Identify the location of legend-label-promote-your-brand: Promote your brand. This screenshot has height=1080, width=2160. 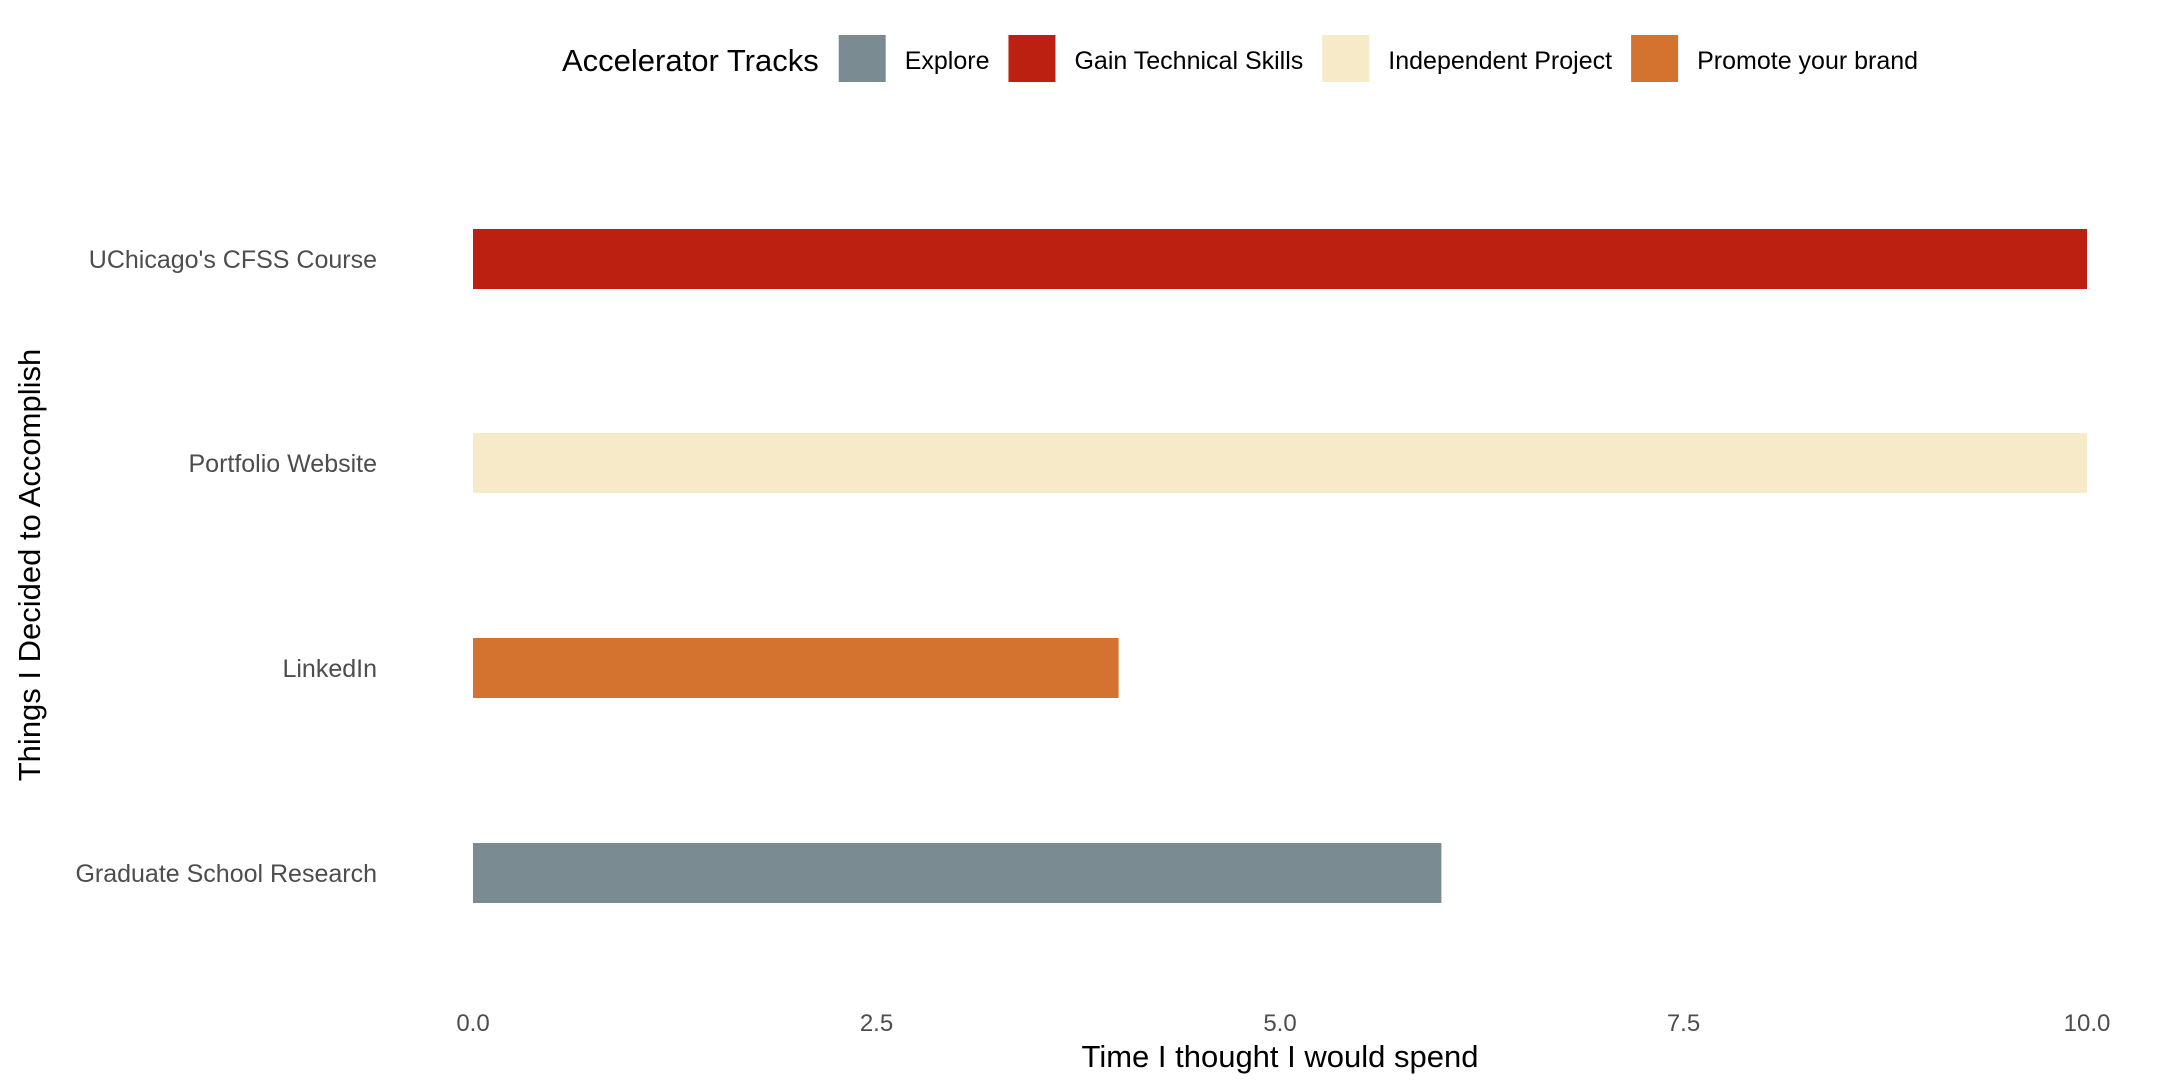
(1807, 61).